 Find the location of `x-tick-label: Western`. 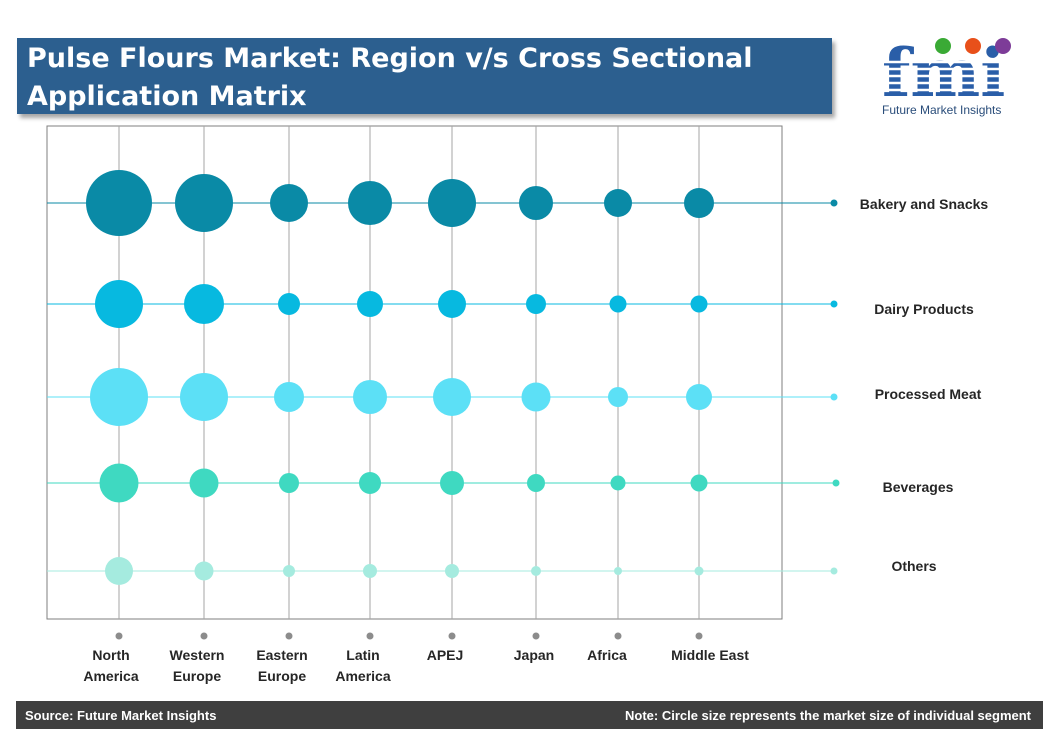

x-tick-label: Western is located at coordinates (197, 655).